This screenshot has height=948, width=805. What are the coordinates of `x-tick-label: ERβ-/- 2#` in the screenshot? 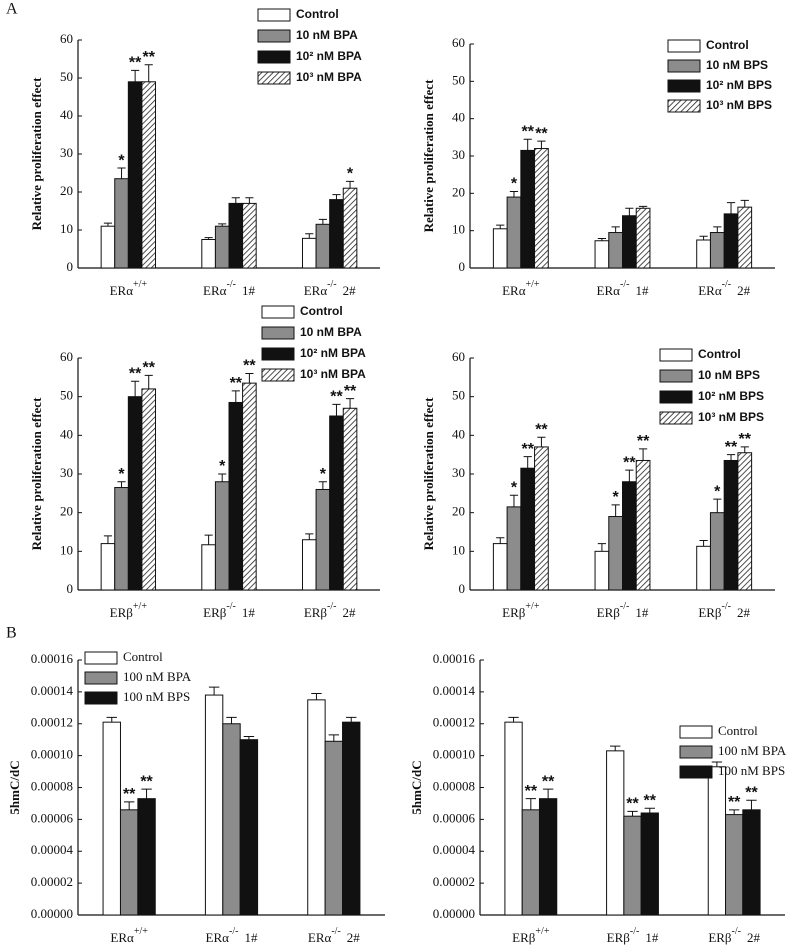 It's located at (734, 935).